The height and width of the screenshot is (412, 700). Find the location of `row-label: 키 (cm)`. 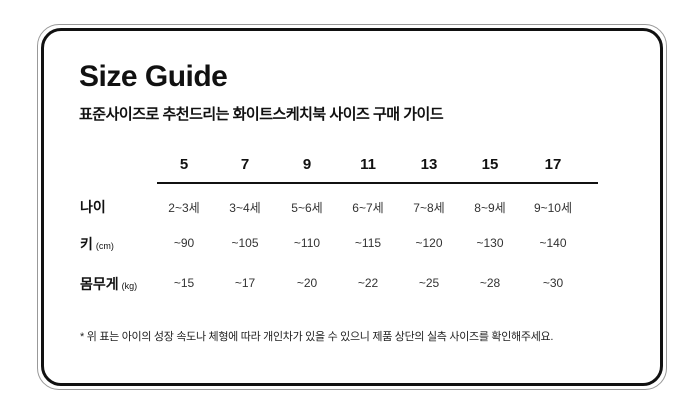

row-label: 키 (cm) is located at coordinates (97, 244).